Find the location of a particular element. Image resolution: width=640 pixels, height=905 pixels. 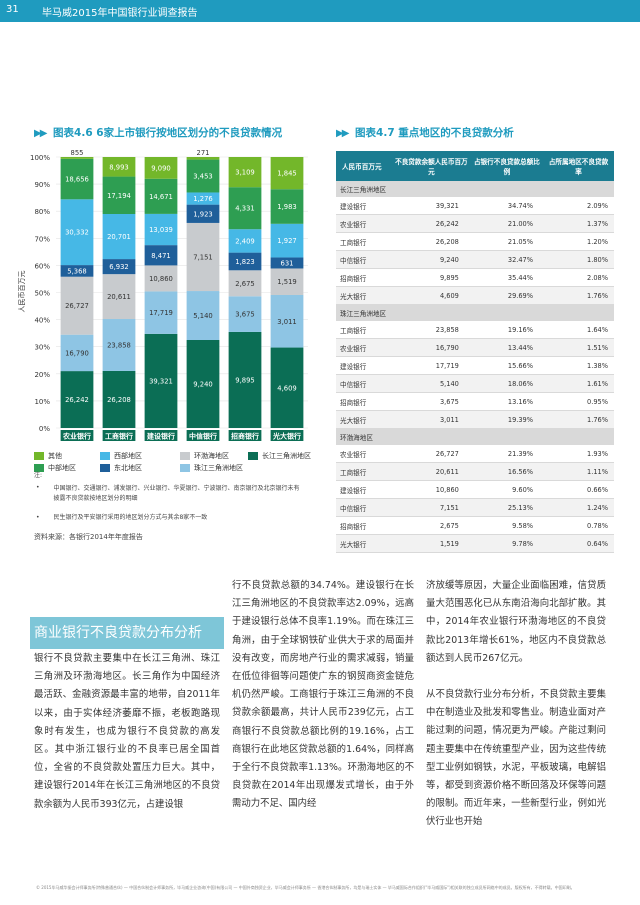

legend-label: 珠江三角洲地区 is located at coordinates (218, 468).